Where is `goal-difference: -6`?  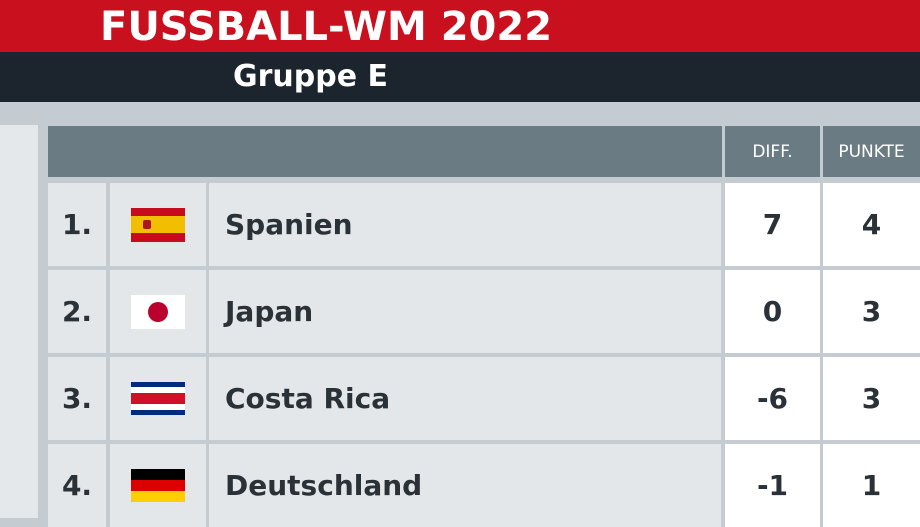
goal-difference: -6 is located at coordinates (772, 398).